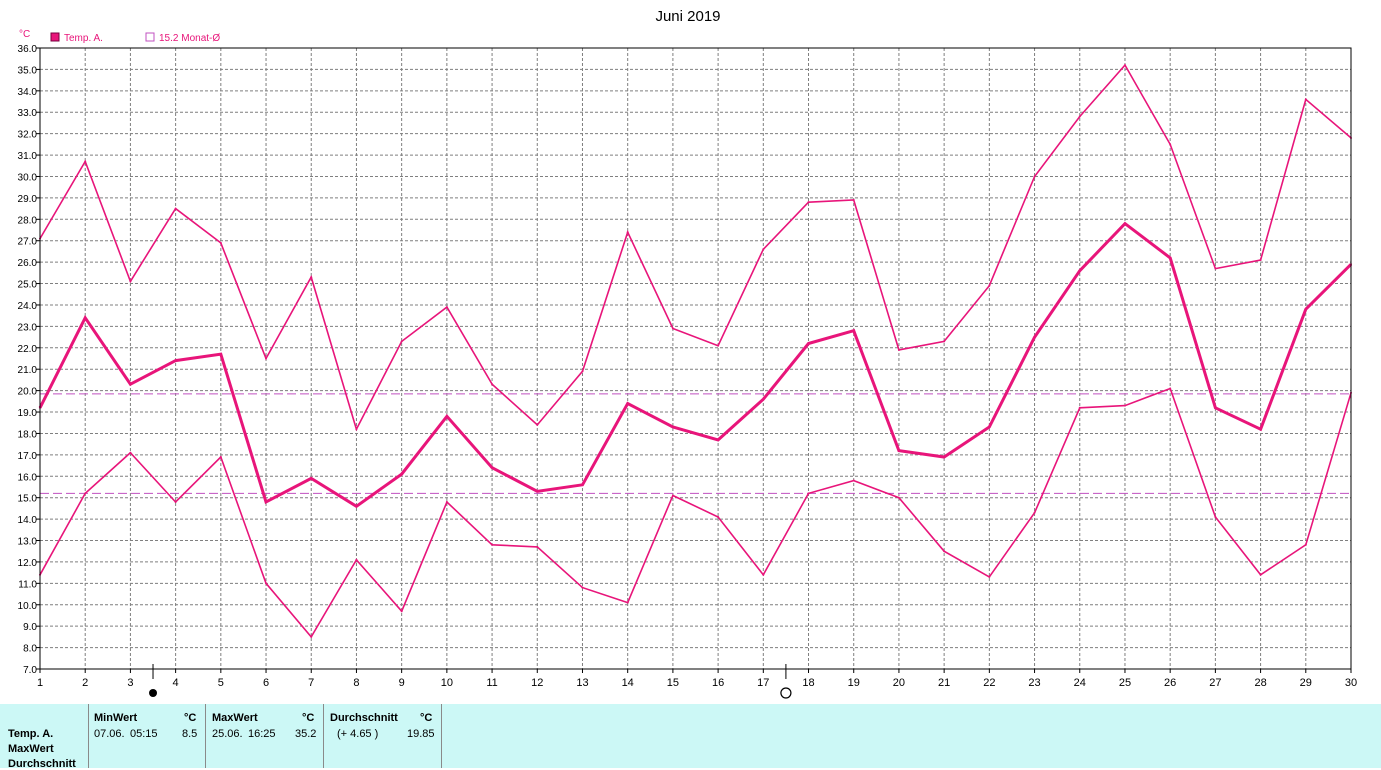  What do you see at coordinates (190, 718) in the screenshot?
I see `min-unit: °C` at bounding box center [190, 718].